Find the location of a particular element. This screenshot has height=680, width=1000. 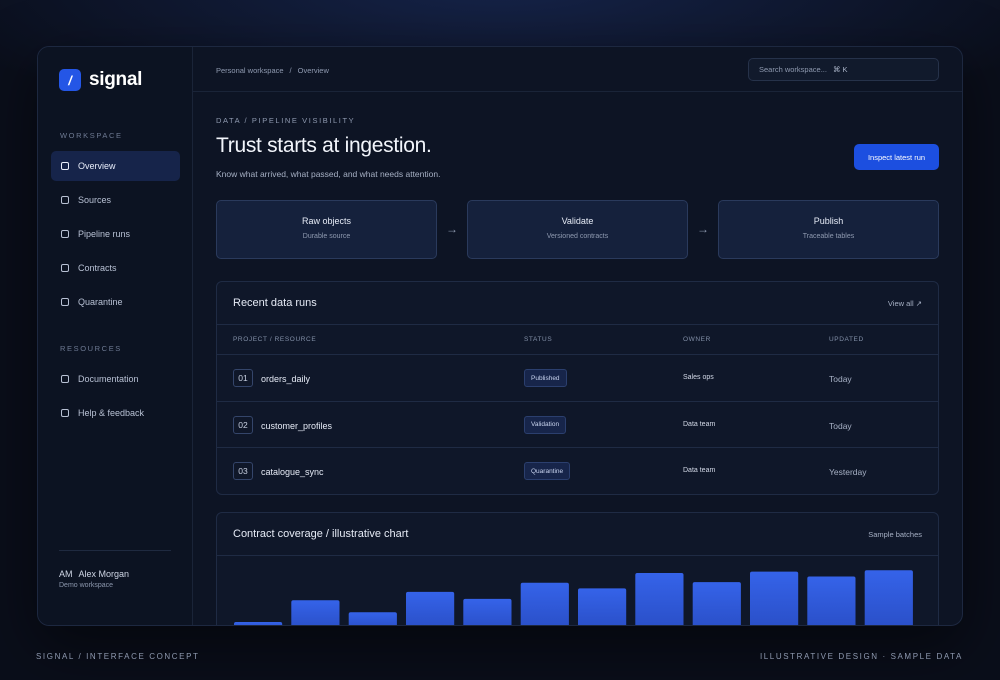

sidebar-item-help-feedback: Help & feedback is located at coordinates (115, 413).